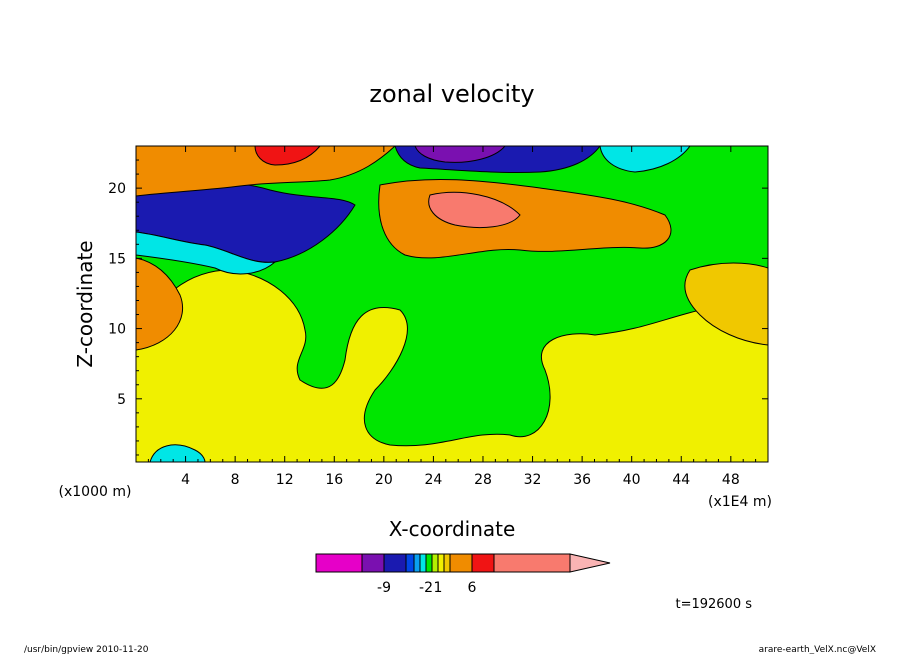 This screenshot has height=654, width=904. Describe the element at coordinates (645, 159) in the screenshot. I see `region-top-right-cyan` at that location.